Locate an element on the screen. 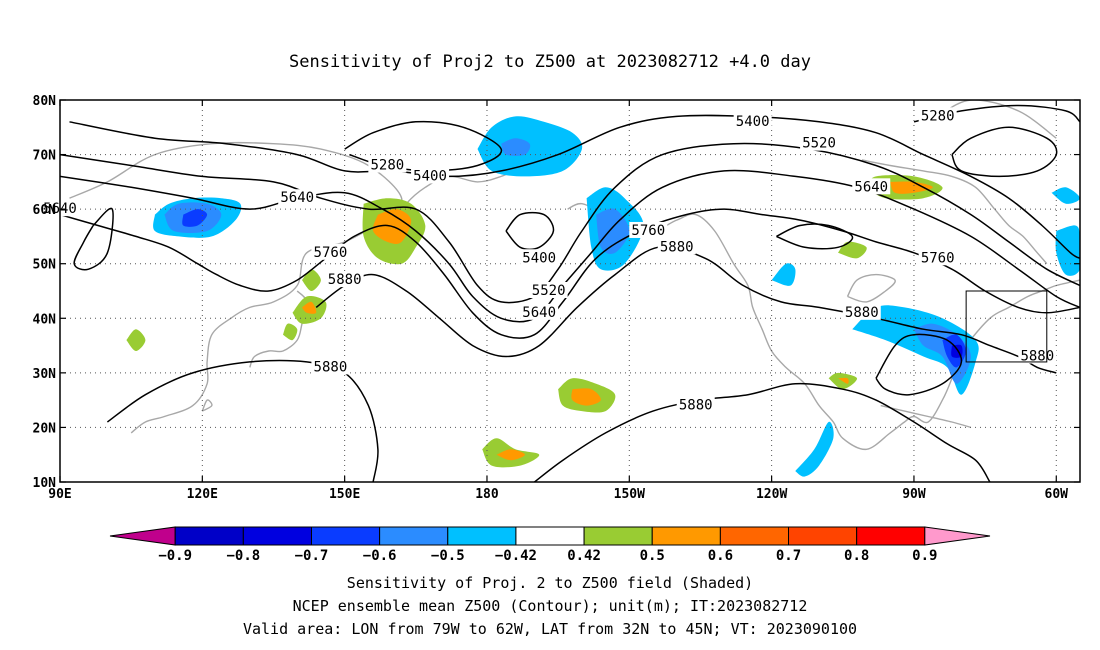 The width and height of the screenshot is (1100, 650). y-tick-label-2: 60N is located at coordinates (45, 210).